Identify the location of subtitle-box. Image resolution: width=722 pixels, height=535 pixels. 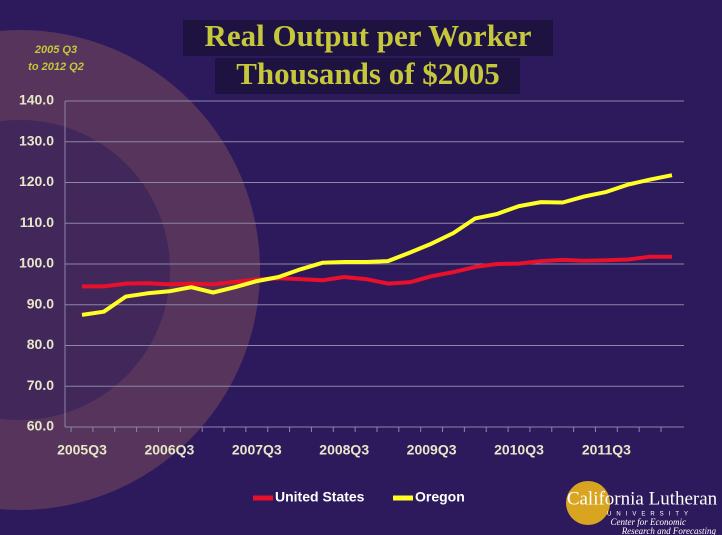
(367, 76).